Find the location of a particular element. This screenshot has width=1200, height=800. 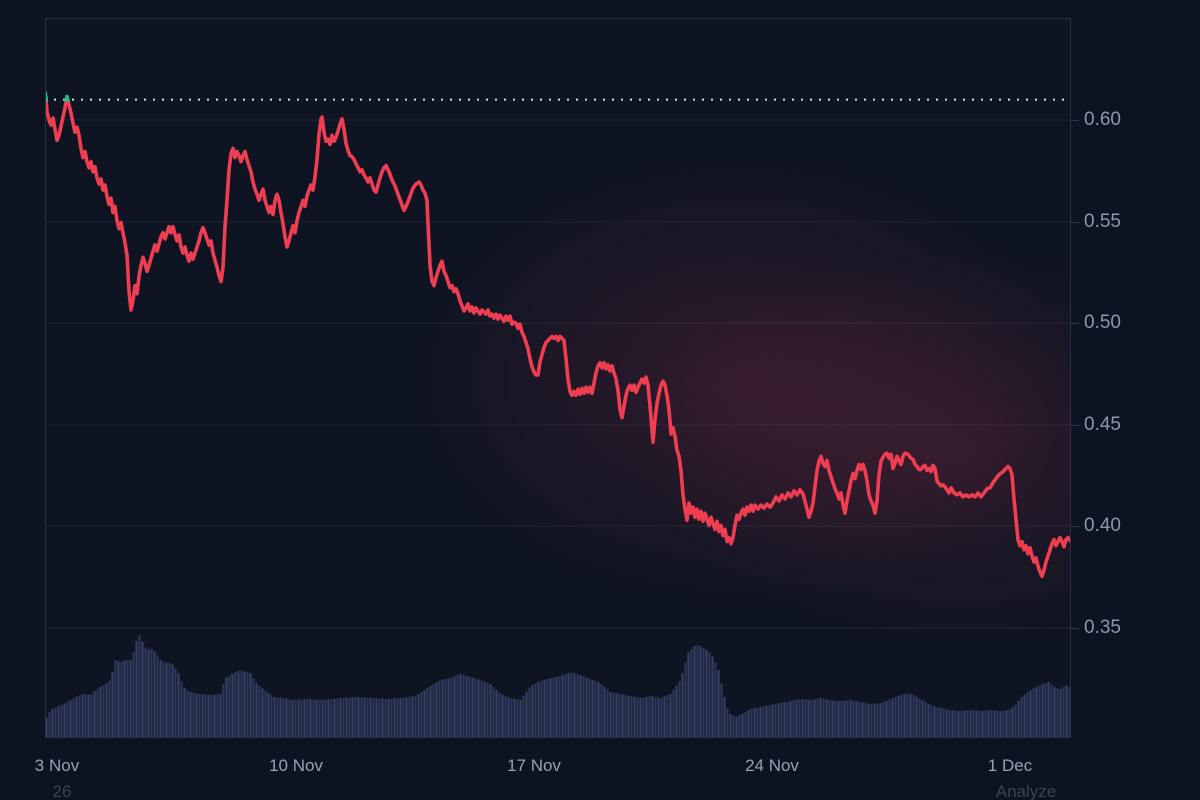

y-axis-tick-label: 0.45 is located at coordinates (1102, 424).